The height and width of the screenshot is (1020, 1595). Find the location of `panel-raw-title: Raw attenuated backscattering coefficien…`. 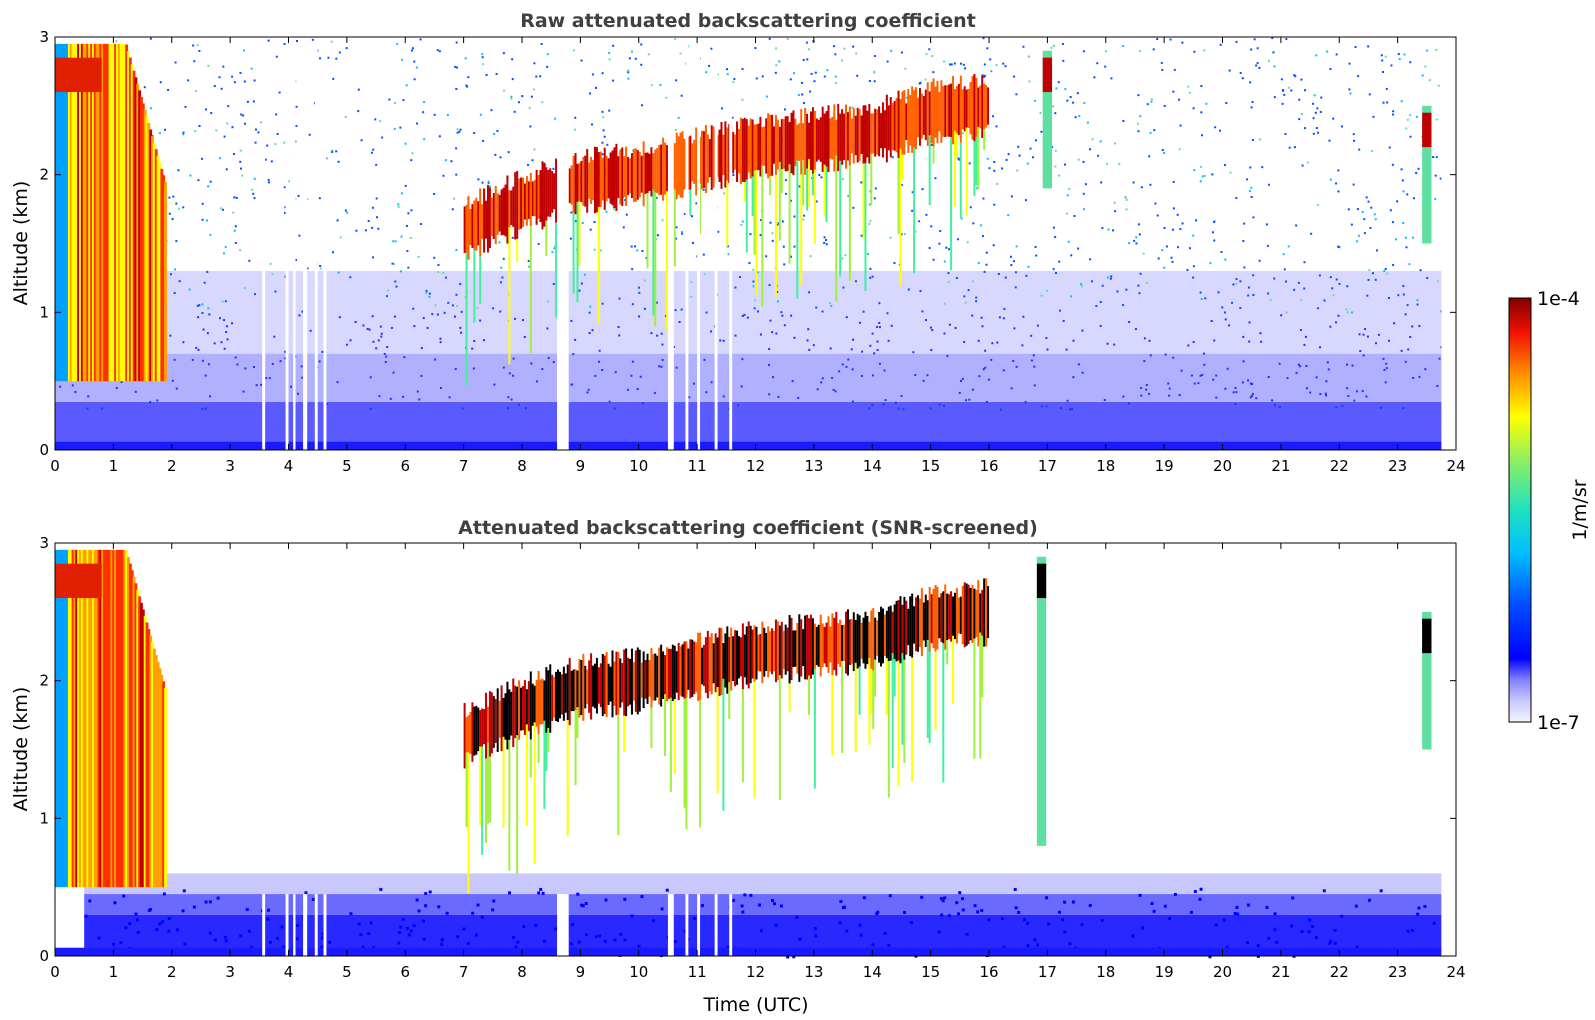

panel-raw-title: Raw attenuated backscattering coefficien… is located at coordinates (748, 21).